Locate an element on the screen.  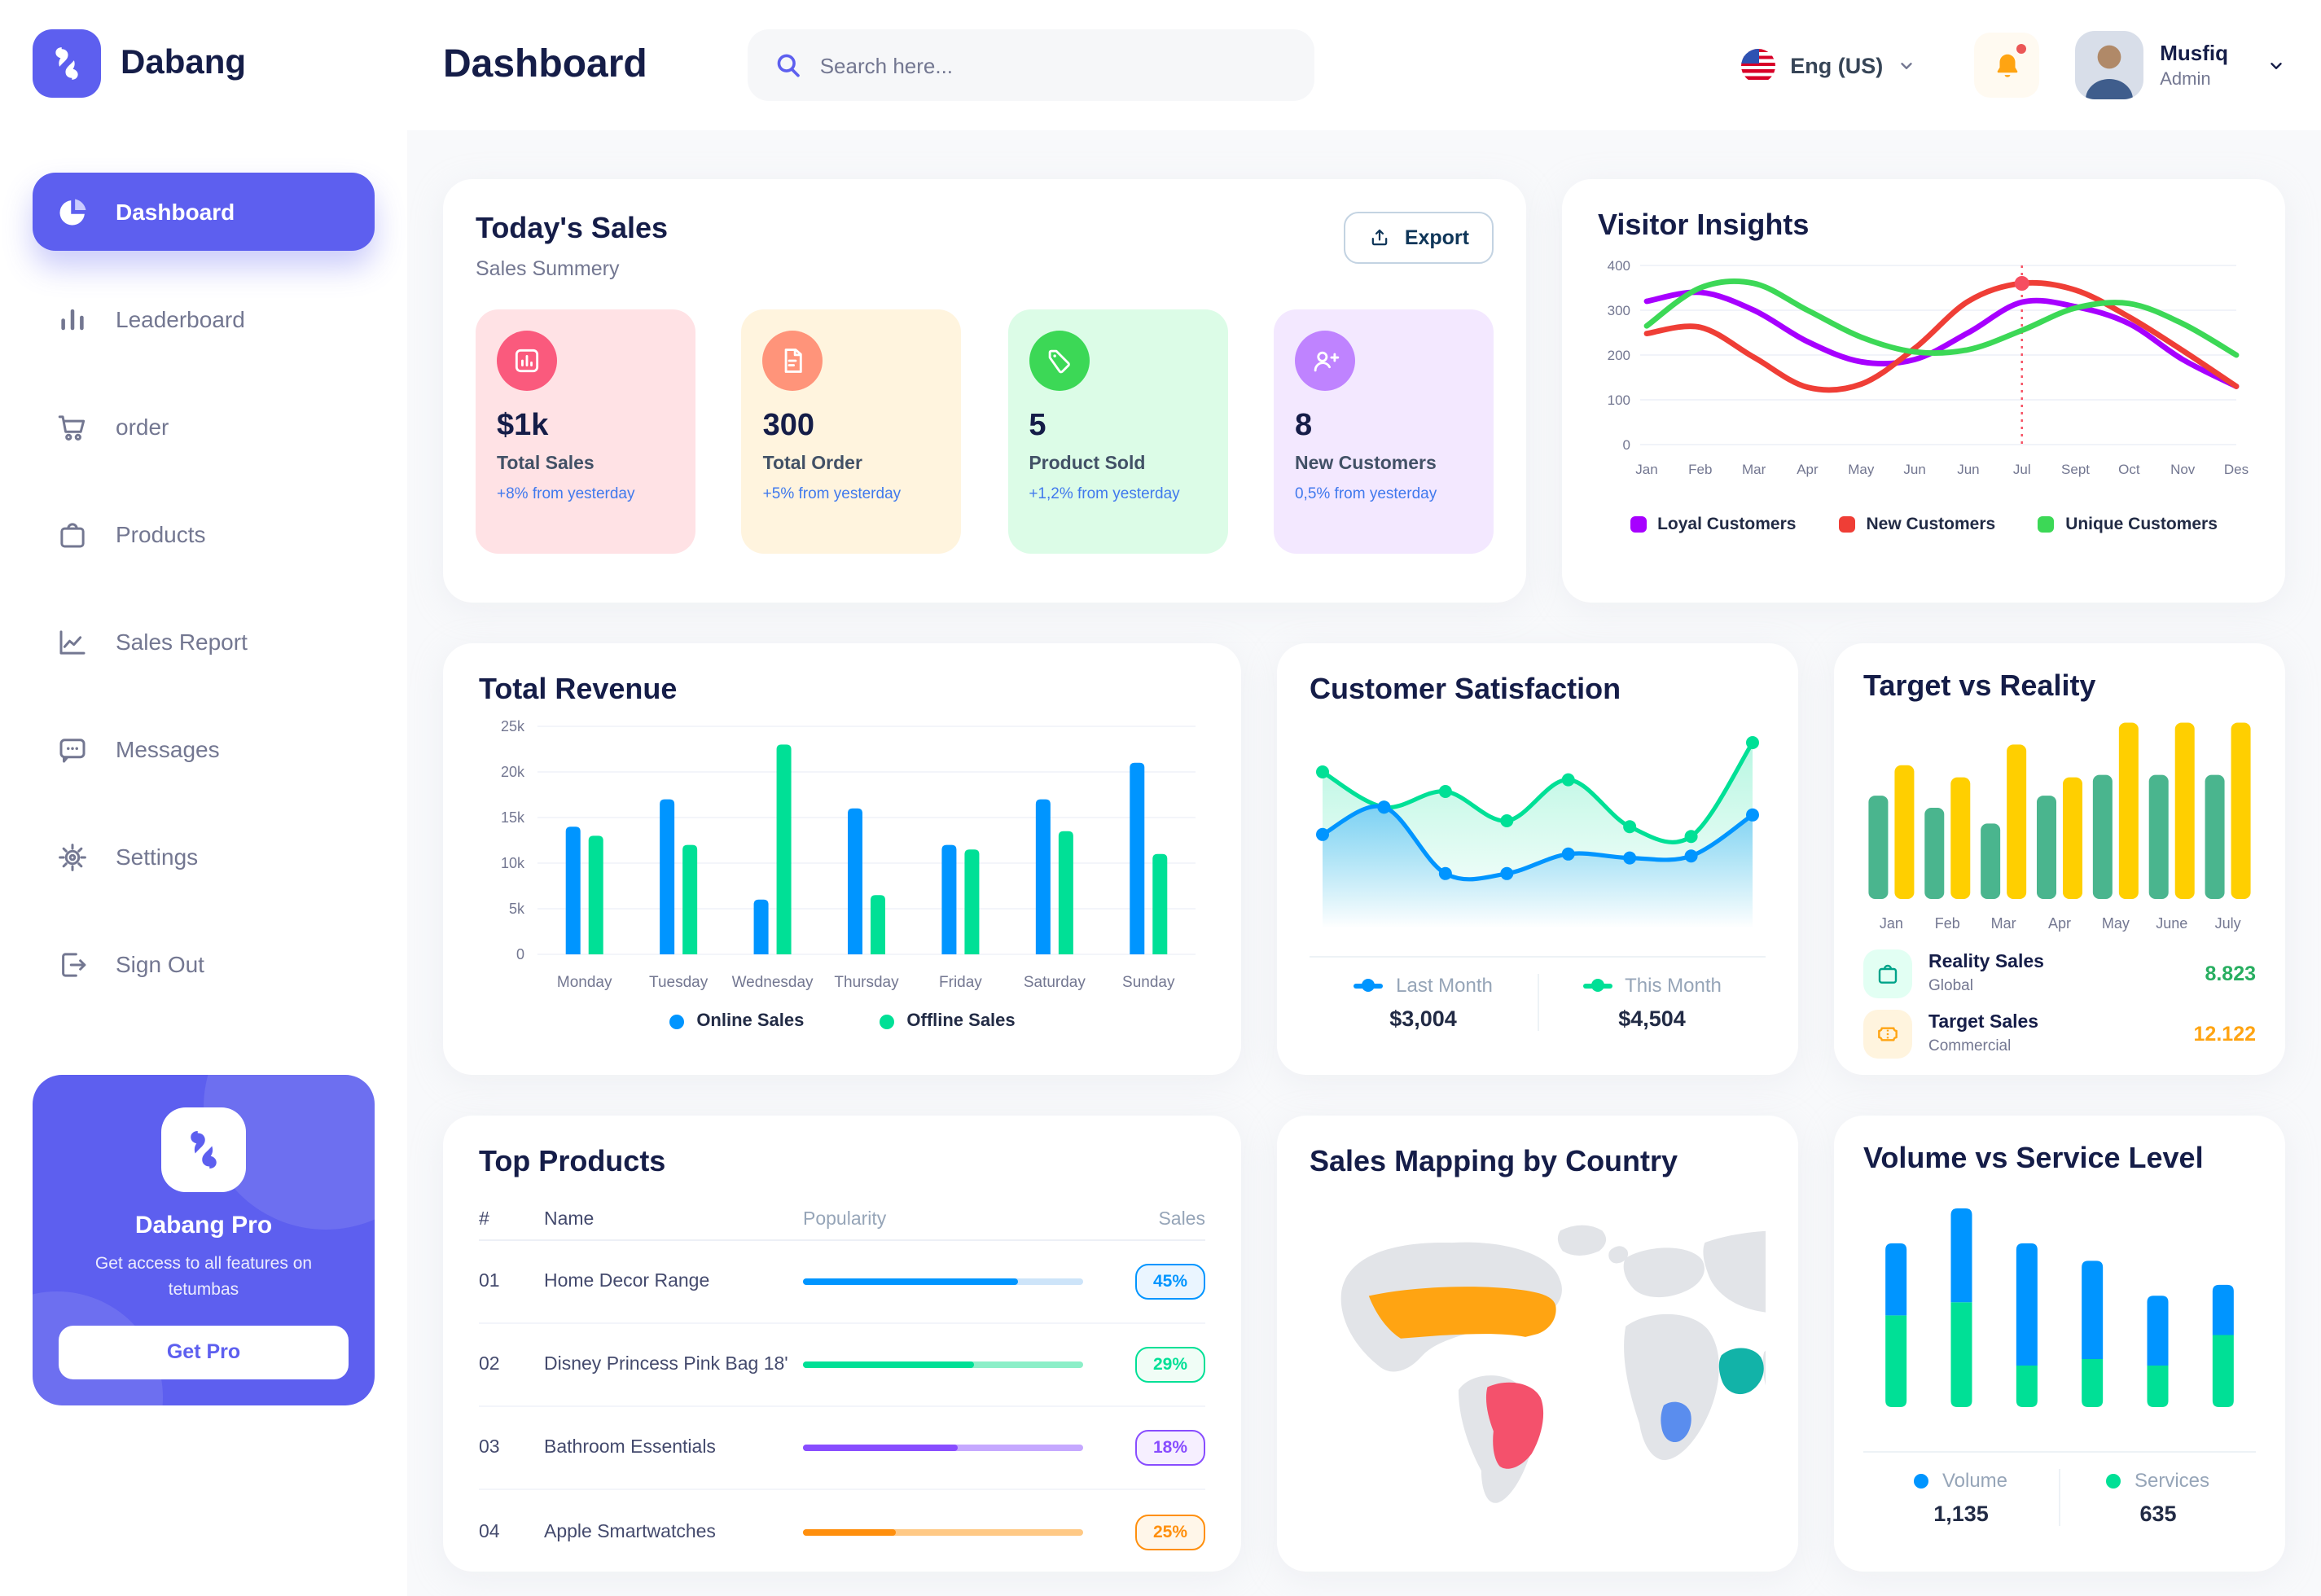
todays-sales-title: Today's Sales is located at coordinates (572, 228).